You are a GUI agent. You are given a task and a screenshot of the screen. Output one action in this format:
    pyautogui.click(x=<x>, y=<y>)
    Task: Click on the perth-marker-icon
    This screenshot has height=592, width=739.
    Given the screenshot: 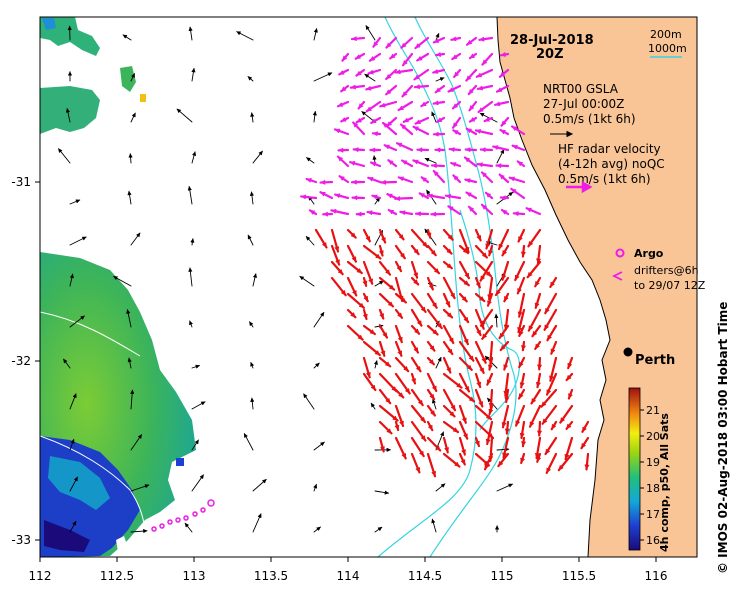 What is the action you would take?
    pyautogui.click(x=628, y=352)
    